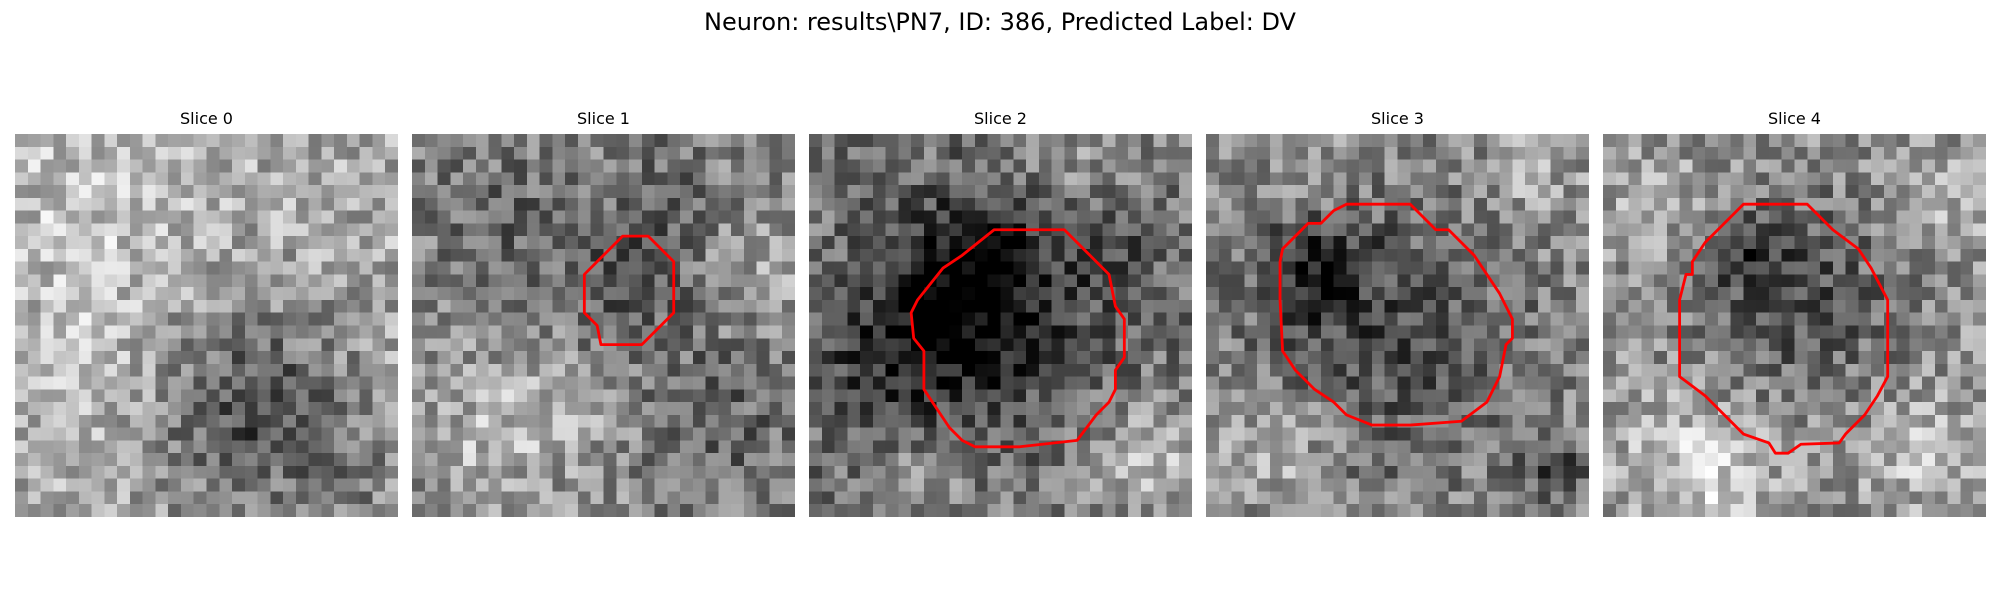  What do you see at coordinates (603, 118) in the screenshot?
I see `slice-title-1: Slice 1` at bounding box center [603, 118].